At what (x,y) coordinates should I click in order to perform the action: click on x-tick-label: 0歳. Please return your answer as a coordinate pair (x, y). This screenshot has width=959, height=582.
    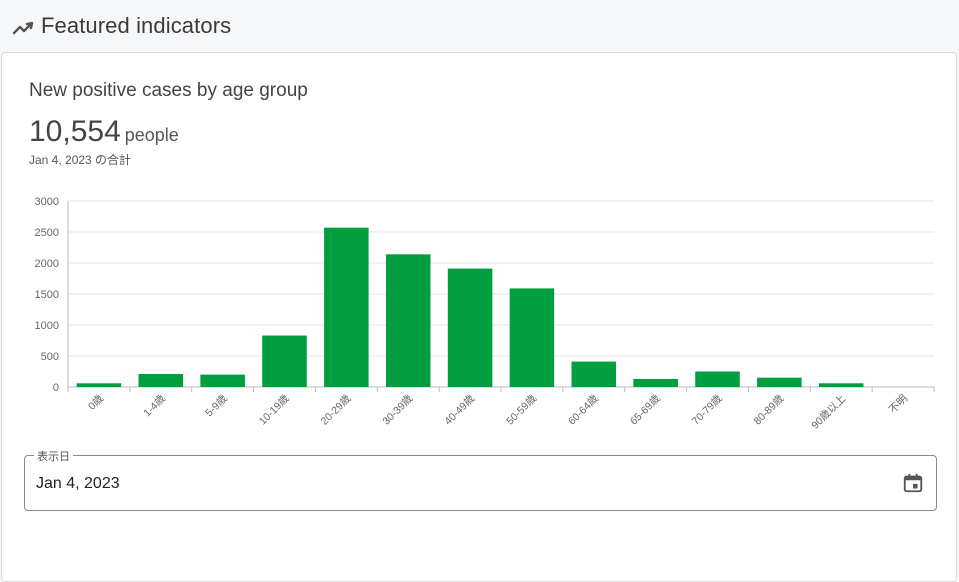
    Looking at the image, I should click on (96, 402).